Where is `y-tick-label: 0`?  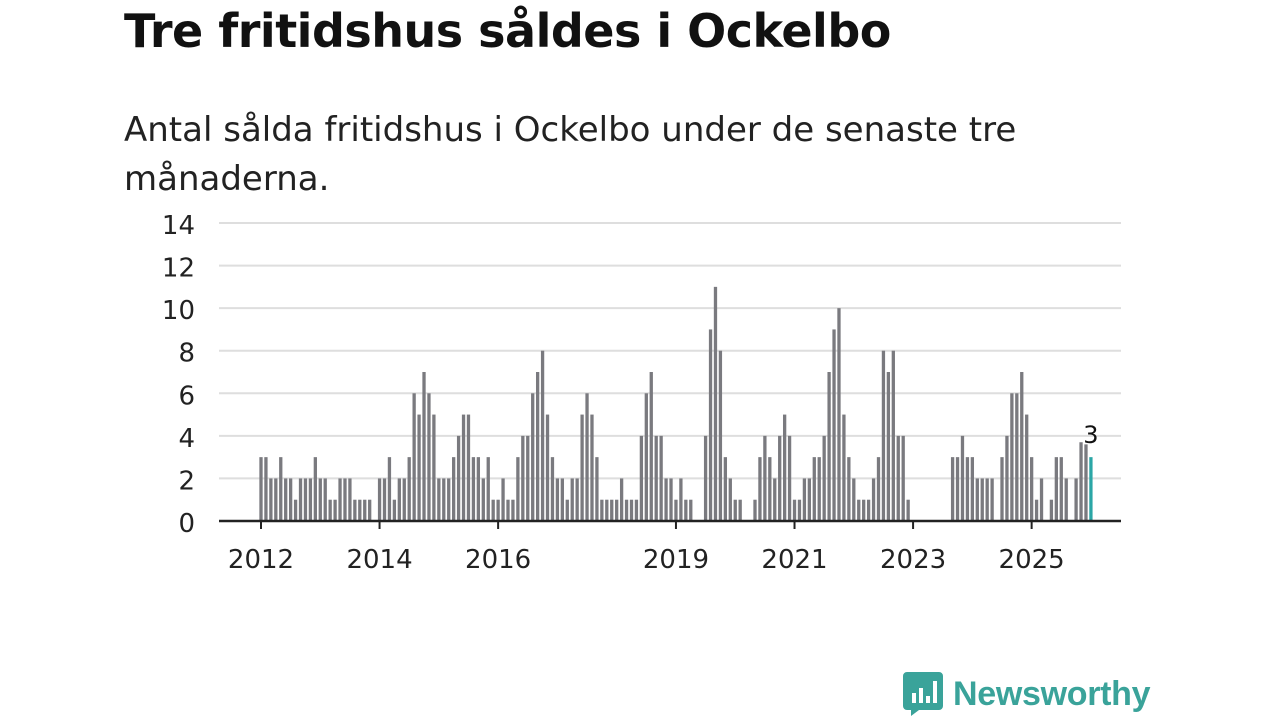 y-tick-label: 0 is located at coordinates (186, 524).